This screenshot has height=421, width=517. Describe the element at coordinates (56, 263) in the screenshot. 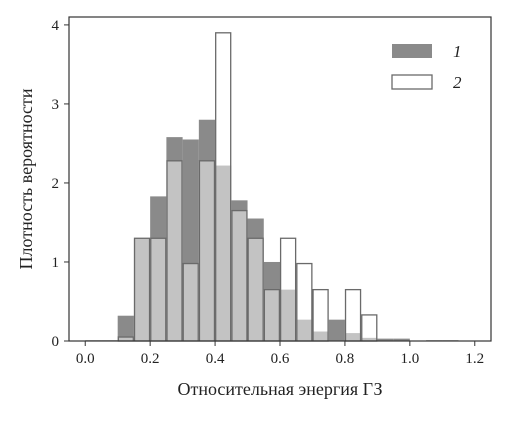

I see `y-tick-label: 1` at that location.